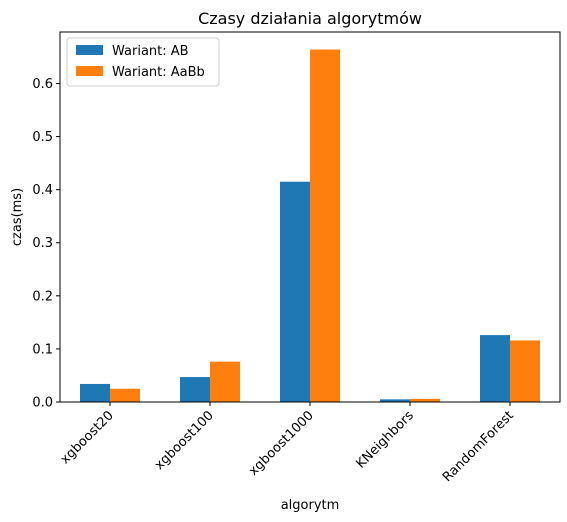 This screenshot has height=522, width=567. What do you see at coordinates (478, 446) in the screenshot?
I see `x-tick-label: RandomForest` at bounding box center [478, 446].